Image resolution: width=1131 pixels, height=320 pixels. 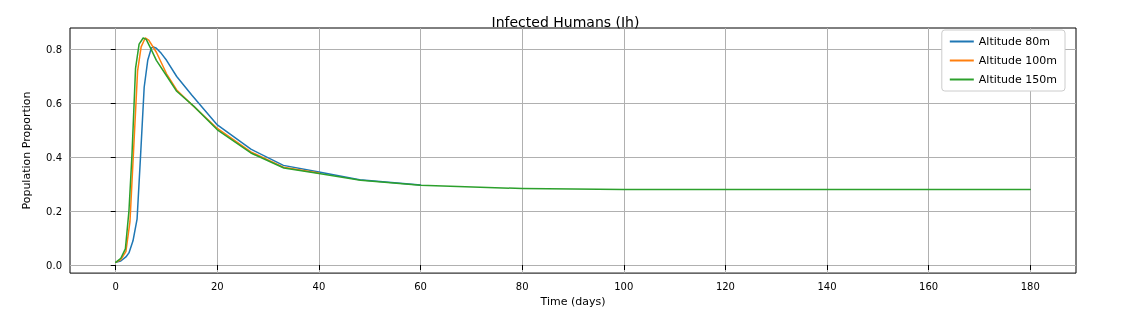 What do you see at coordinates (565, 22) in the screenshot?
I see `chart-title: Infected Humans (Ih)` at bounding box center [565, 22].